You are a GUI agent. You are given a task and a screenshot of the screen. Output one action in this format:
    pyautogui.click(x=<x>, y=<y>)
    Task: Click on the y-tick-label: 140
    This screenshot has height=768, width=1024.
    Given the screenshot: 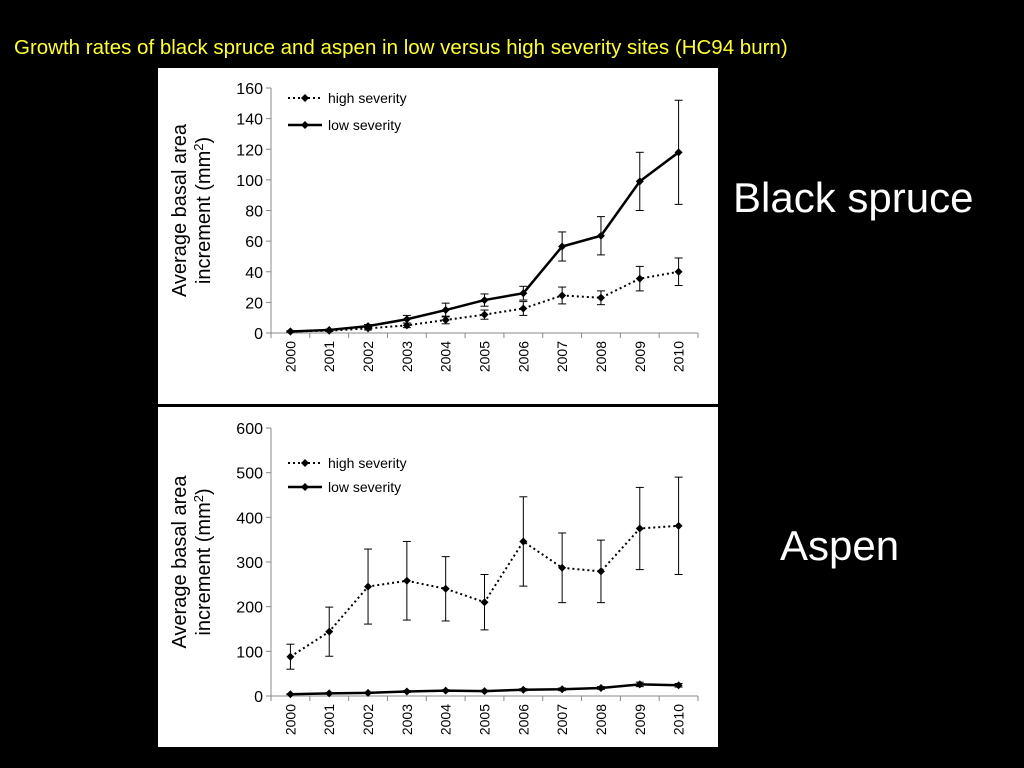 What is the action you would take?
    pyautogui.click(x=249, y=120)
    